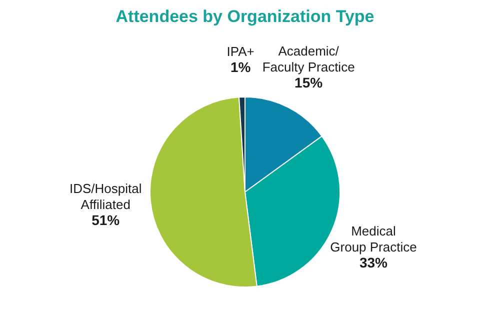  What do you see at coordinates (240, 52) in the screenshot?
I see `slice-label: IPA+` at bounding box center [240, 52].